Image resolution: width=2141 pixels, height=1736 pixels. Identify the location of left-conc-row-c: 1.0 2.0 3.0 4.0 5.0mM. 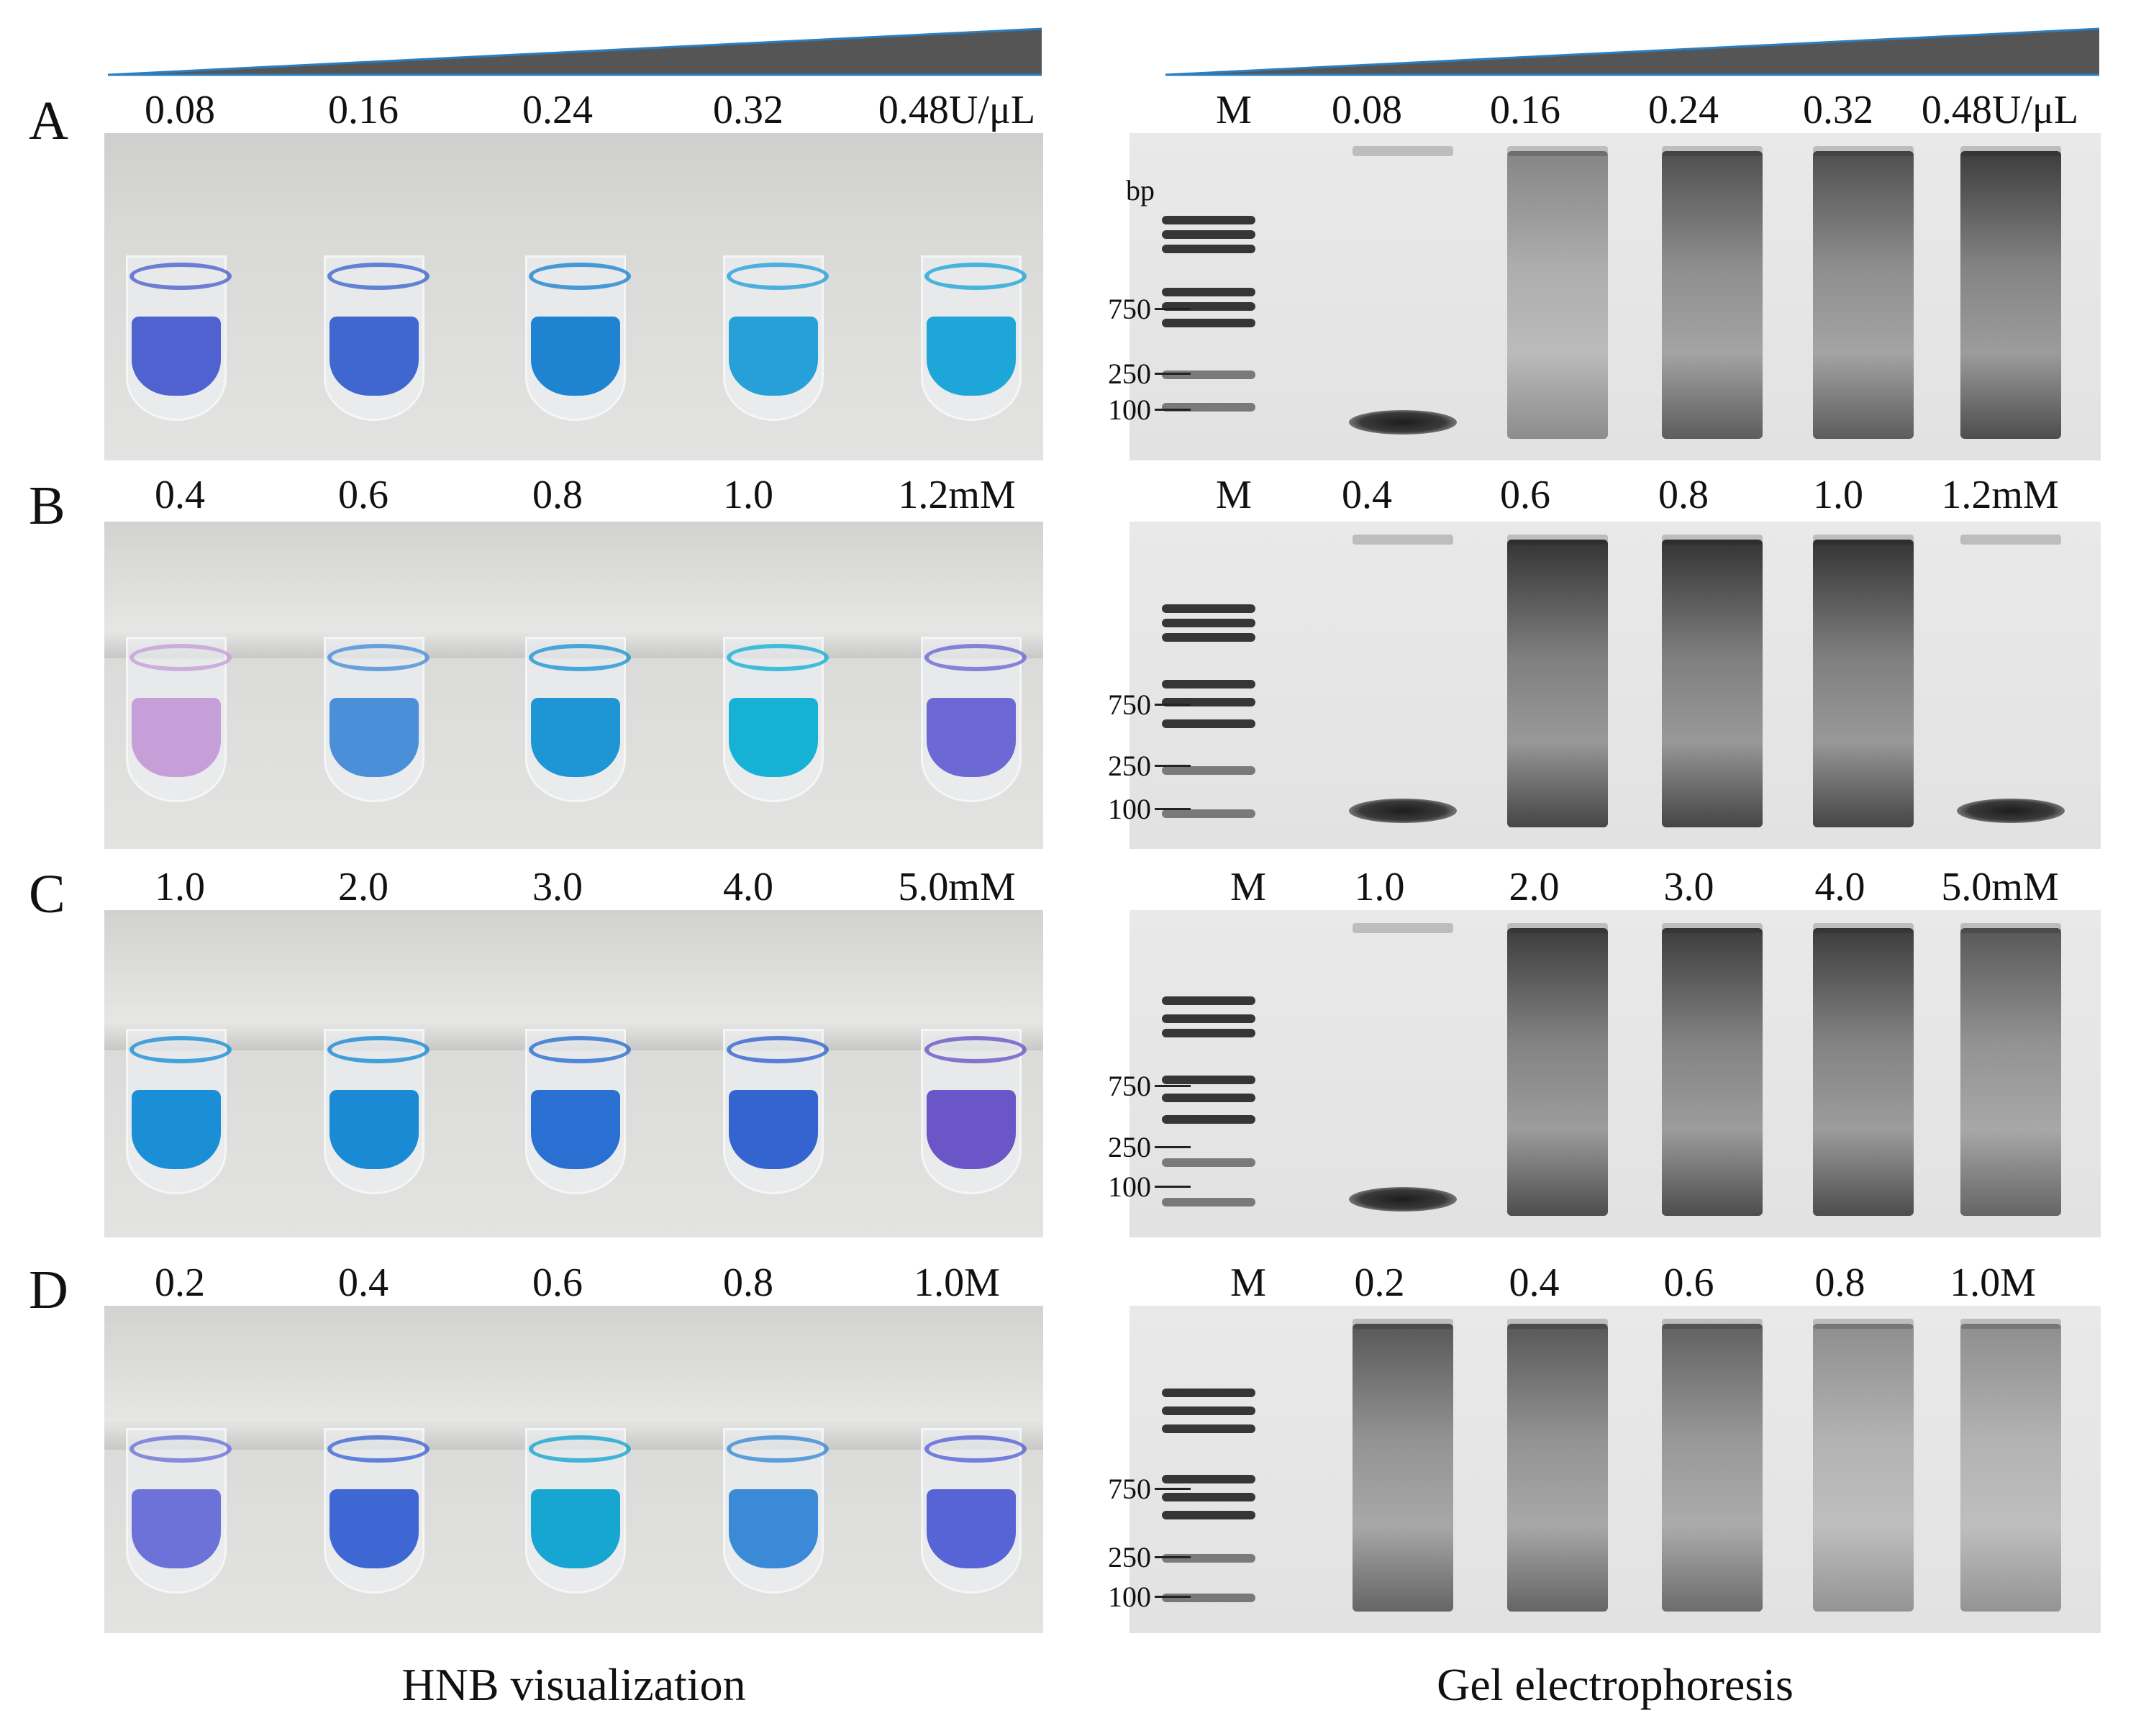
(583, 887).